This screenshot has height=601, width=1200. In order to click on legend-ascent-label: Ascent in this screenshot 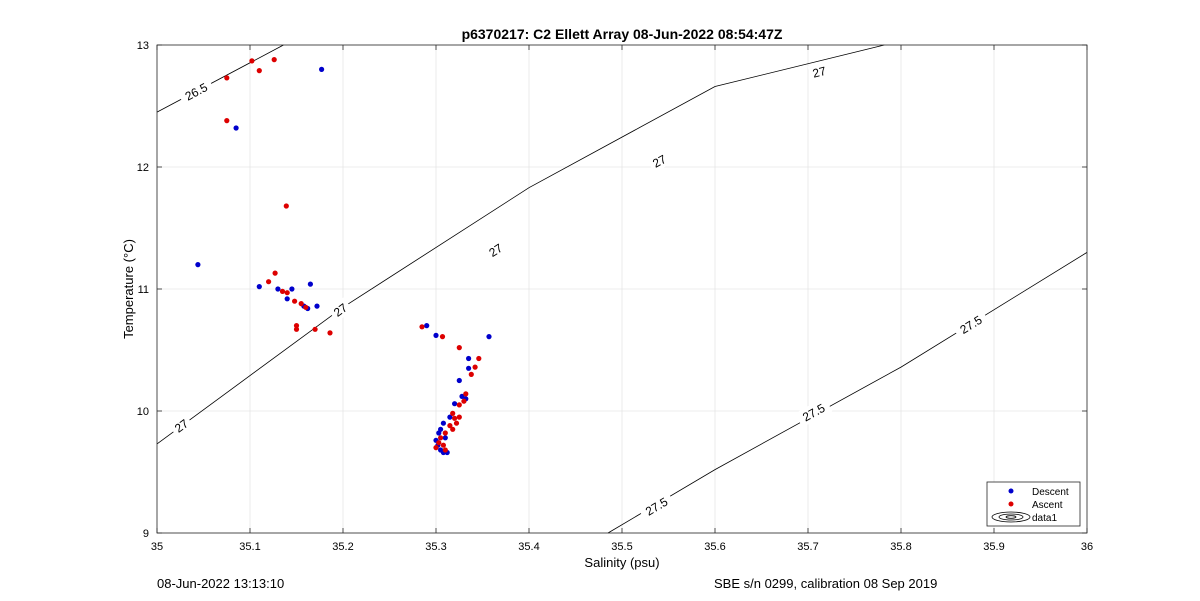, I will do `click(1047, 505)`.